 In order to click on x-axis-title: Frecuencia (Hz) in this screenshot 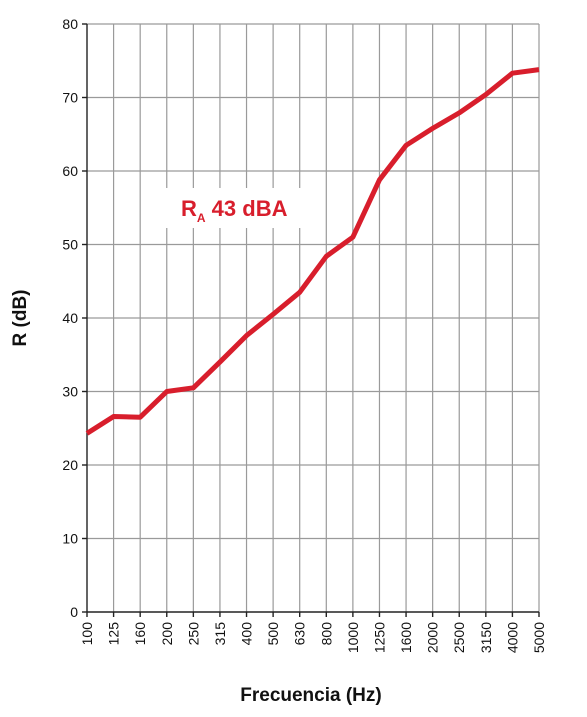, I will do `click(310, 695)`.